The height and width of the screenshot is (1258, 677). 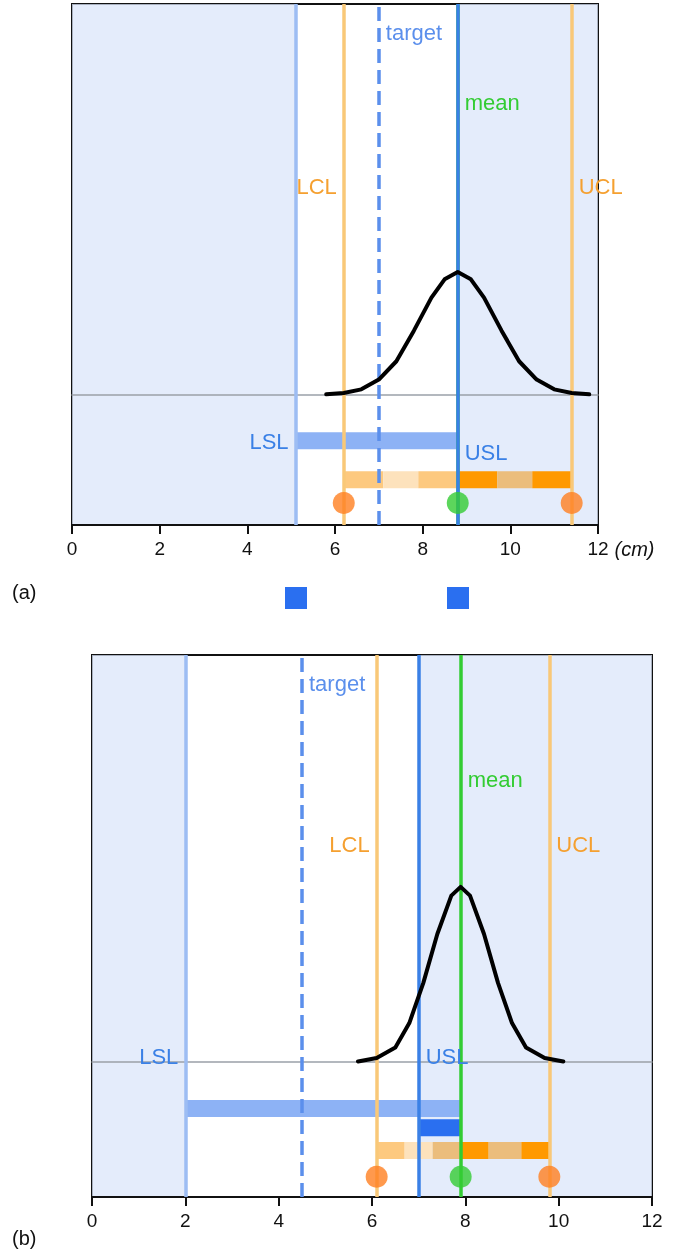 What do you see at coordinates (578, 845) in the screenshot?
I see `ref-line-label: UCL` at bounding box center [578, 845].